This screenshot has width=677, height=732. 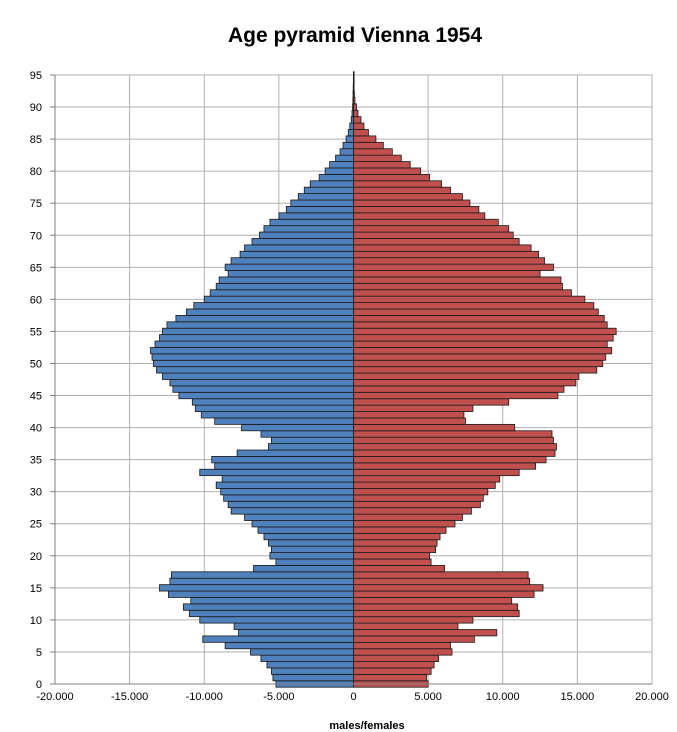 What do you see at coordinates (39, 685) in the screenshot?
I see `y-tick-label: 0` at bounding box center [39, 685].